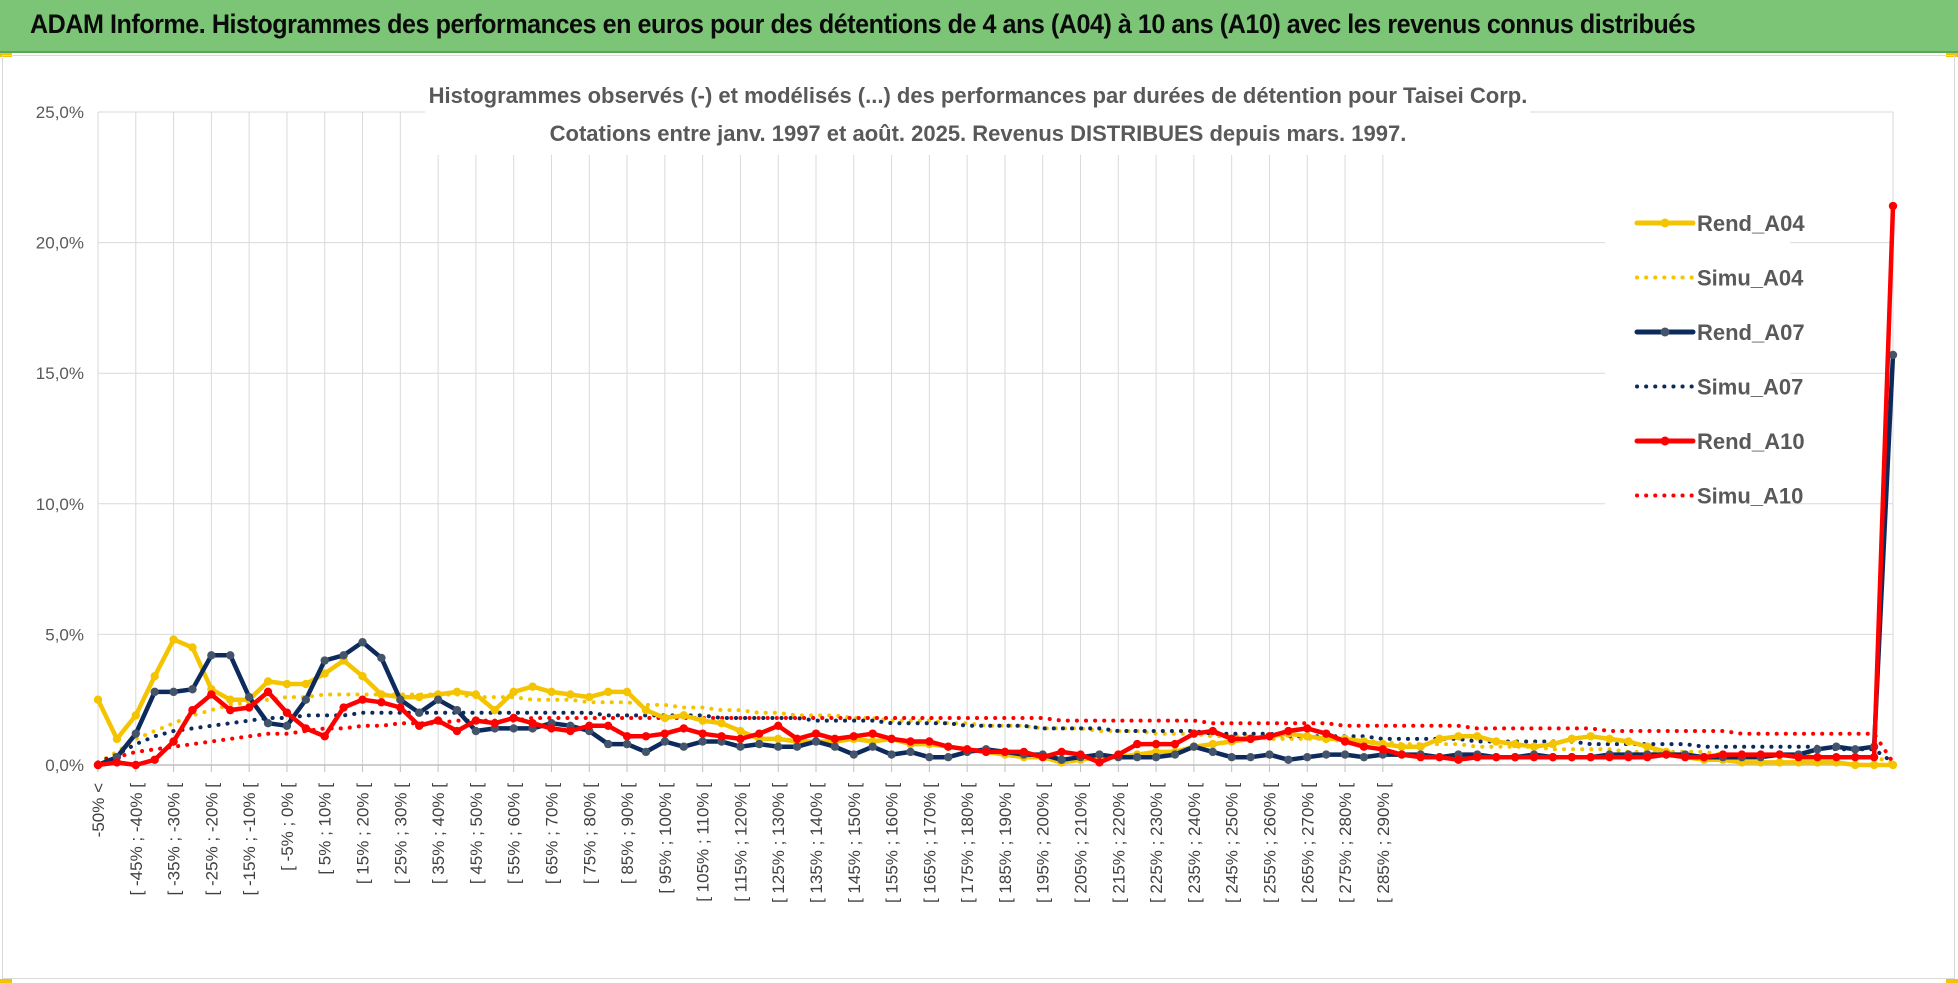 The width and height of the screenshot is (1958, 983). Describe the element at coordinates (60, 373) in the screenshot. I see `y-tick-label: 15,0%` at that location.